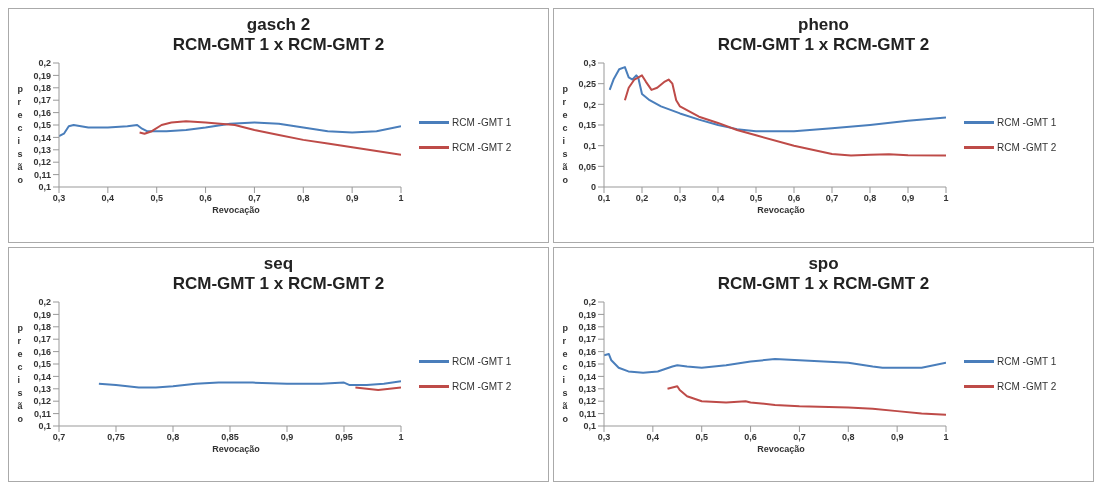 The height and width of the screenshot is (490, 1102). Describe the element at coordinates (587, 166) in the screenshot. I see `y-tick-label: 0,05` at that location.